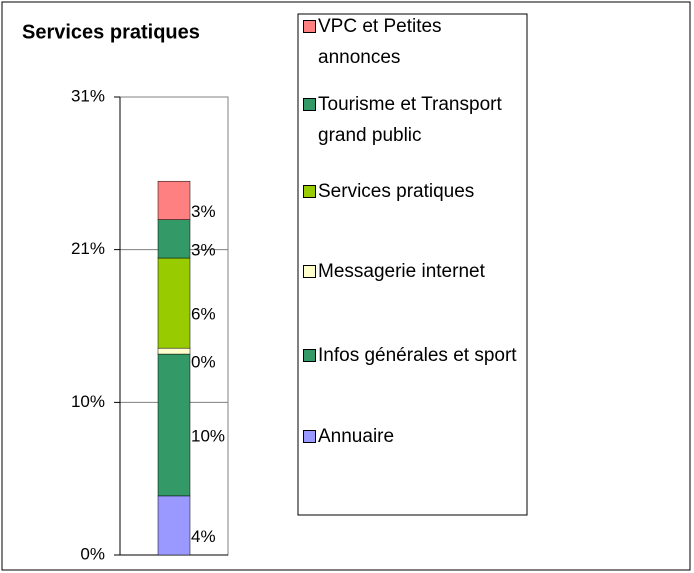  What do you see at coordinates (203, 536) in the screenshot?
I see `data-label: 4%` at bounding box center [203, 536].